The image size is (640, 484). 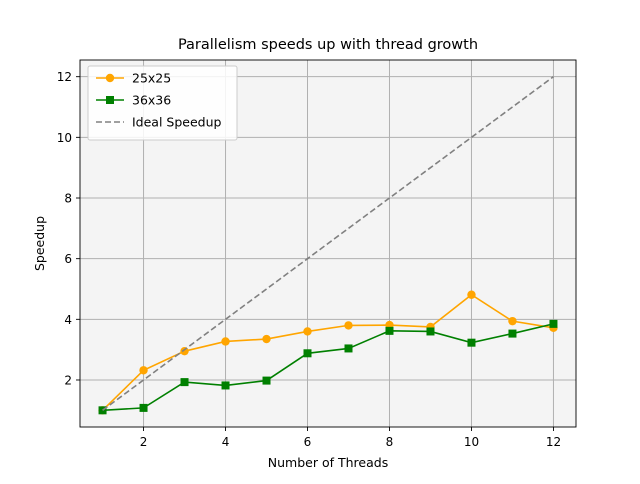 What do you see at coordinates (553, 442) in the screenshot?
I see `x-tick-label: 12` at bounding box center [553, 442].